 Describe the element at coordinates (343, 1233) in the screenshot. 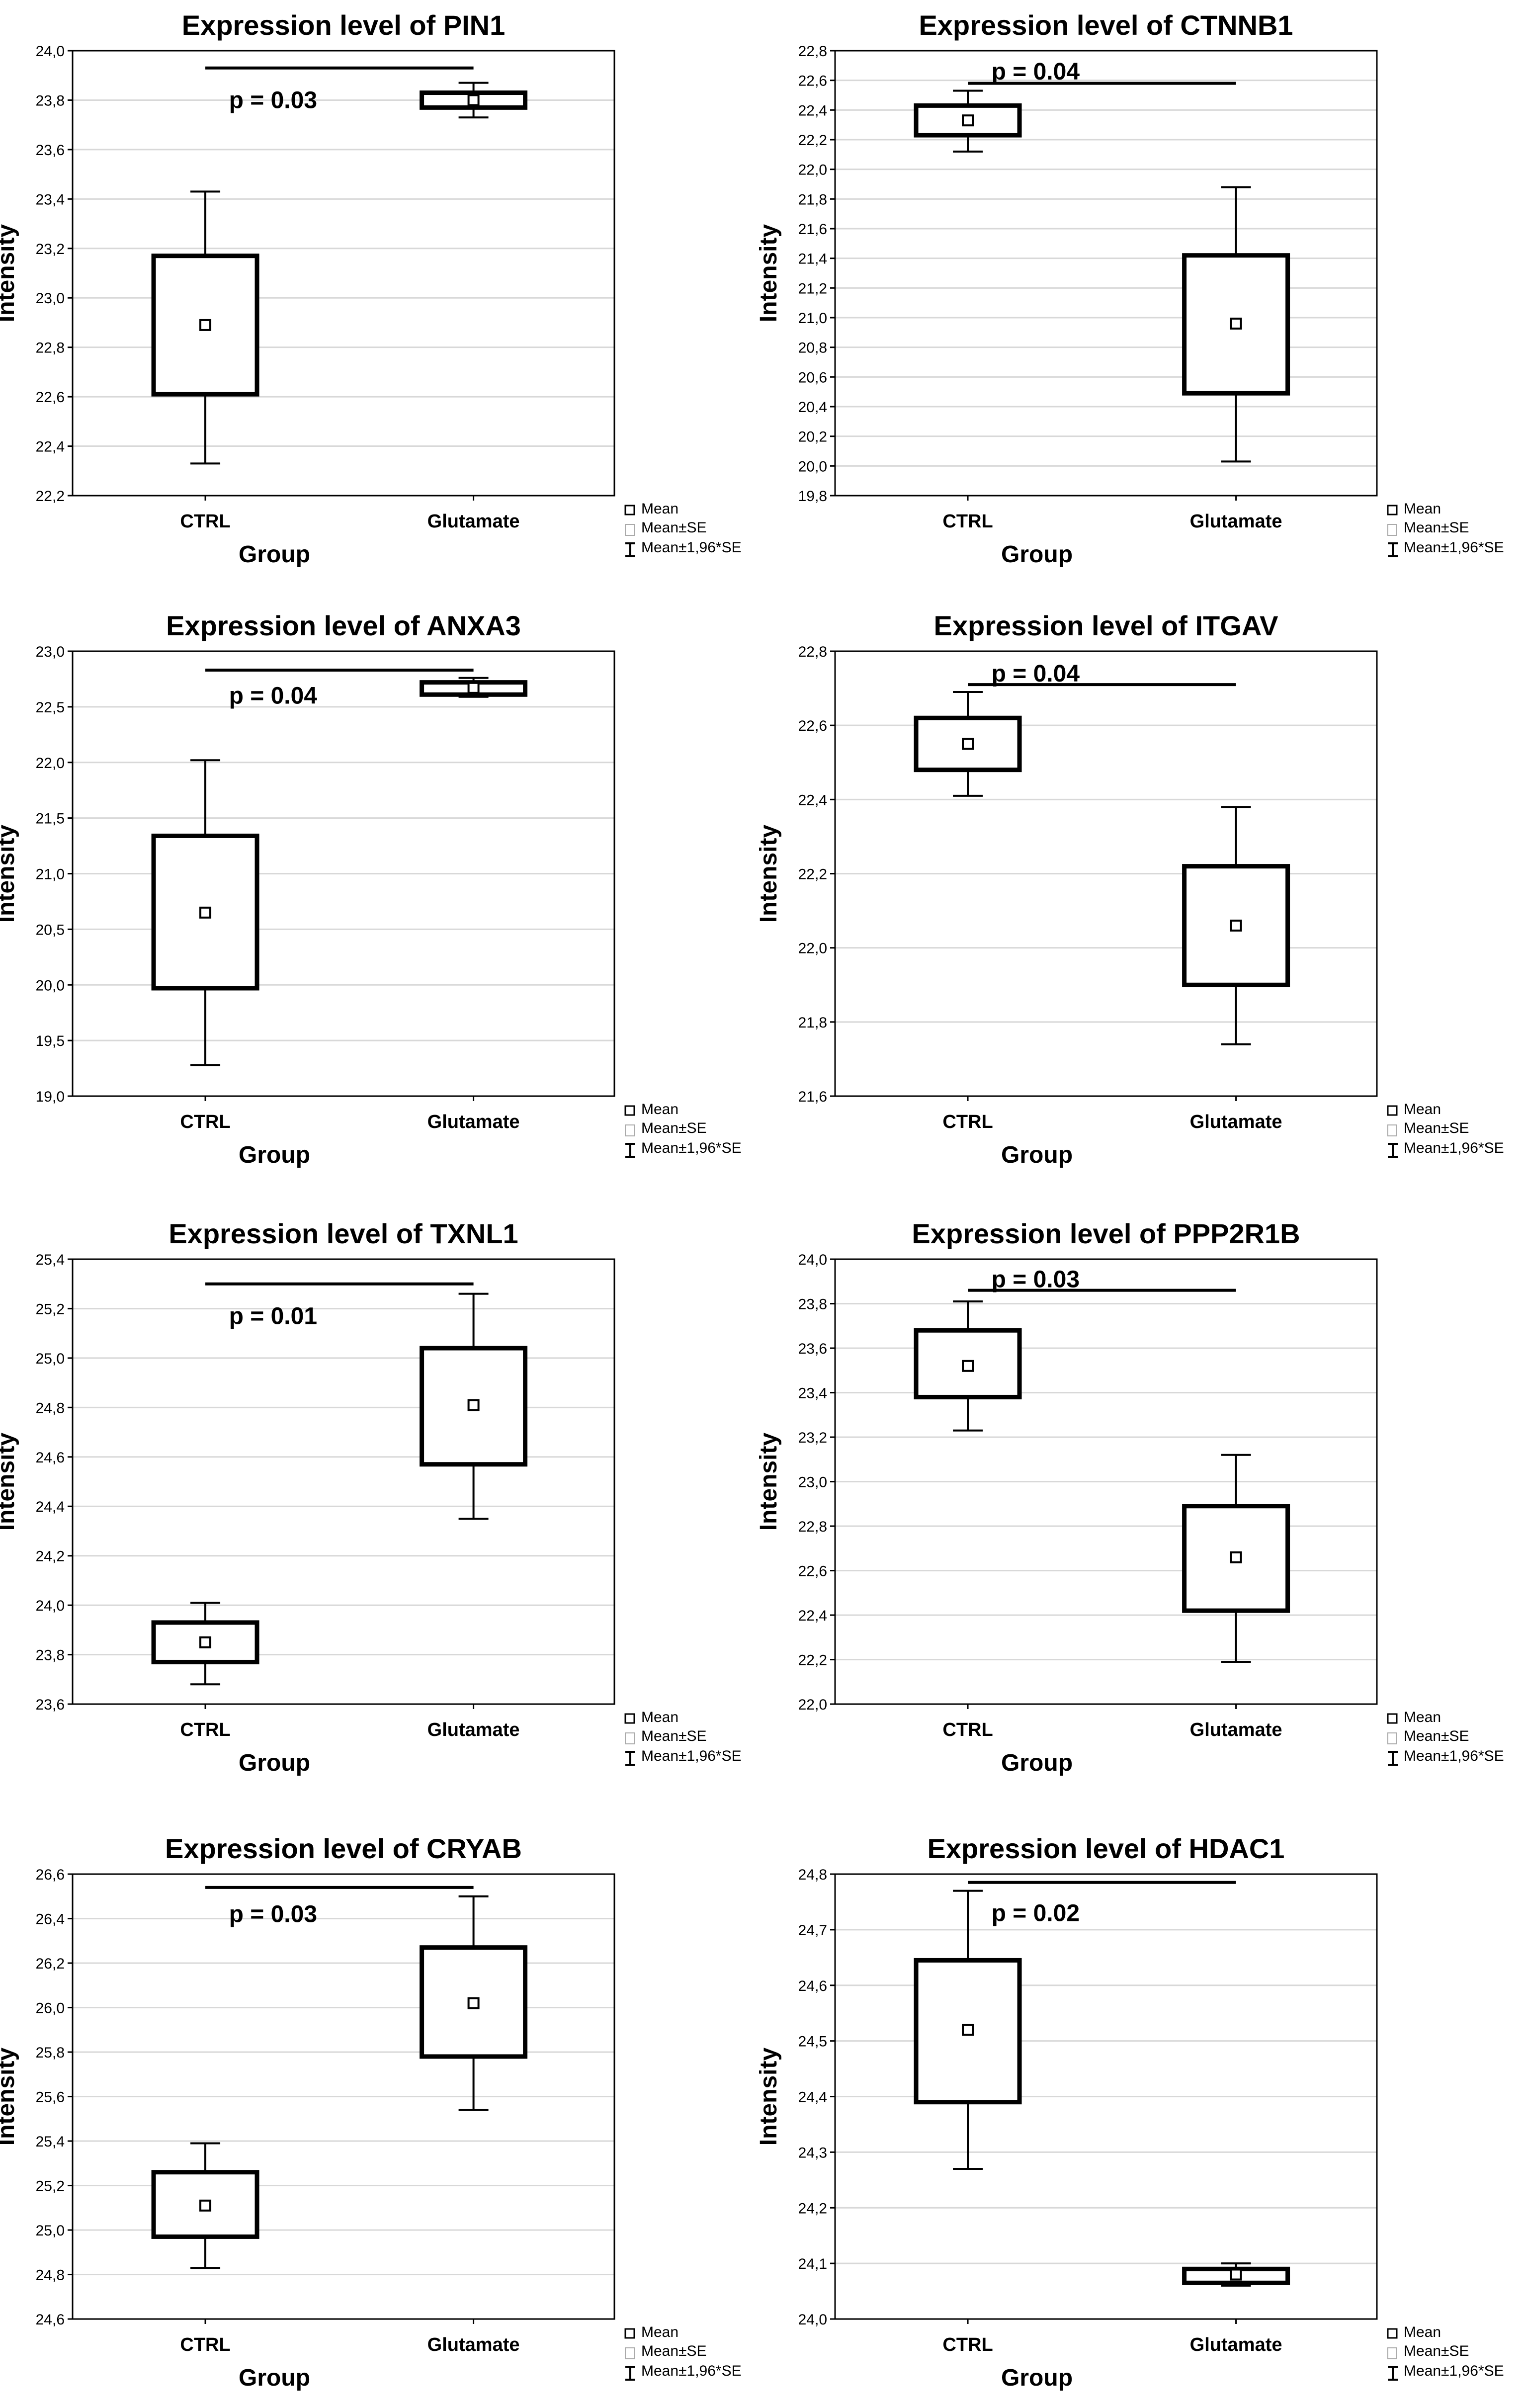

I see `chart-title: Expression level of TXNL1` at that location.